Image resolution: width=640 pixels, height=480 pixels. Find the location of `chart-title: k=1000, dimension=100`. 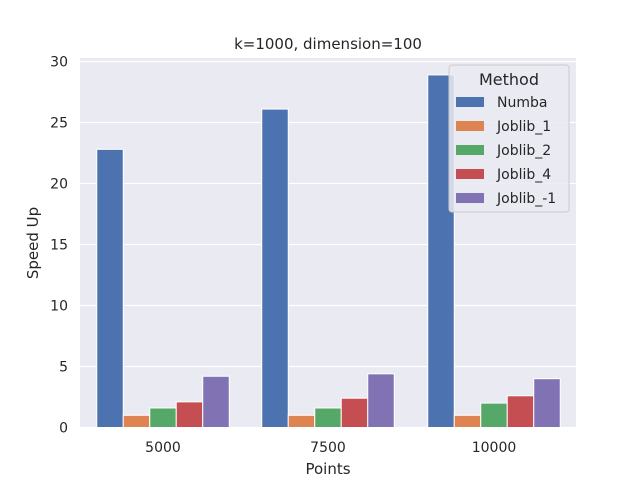

chart-title: k=1000, dimension=100 is located at coordinates (328, 44).